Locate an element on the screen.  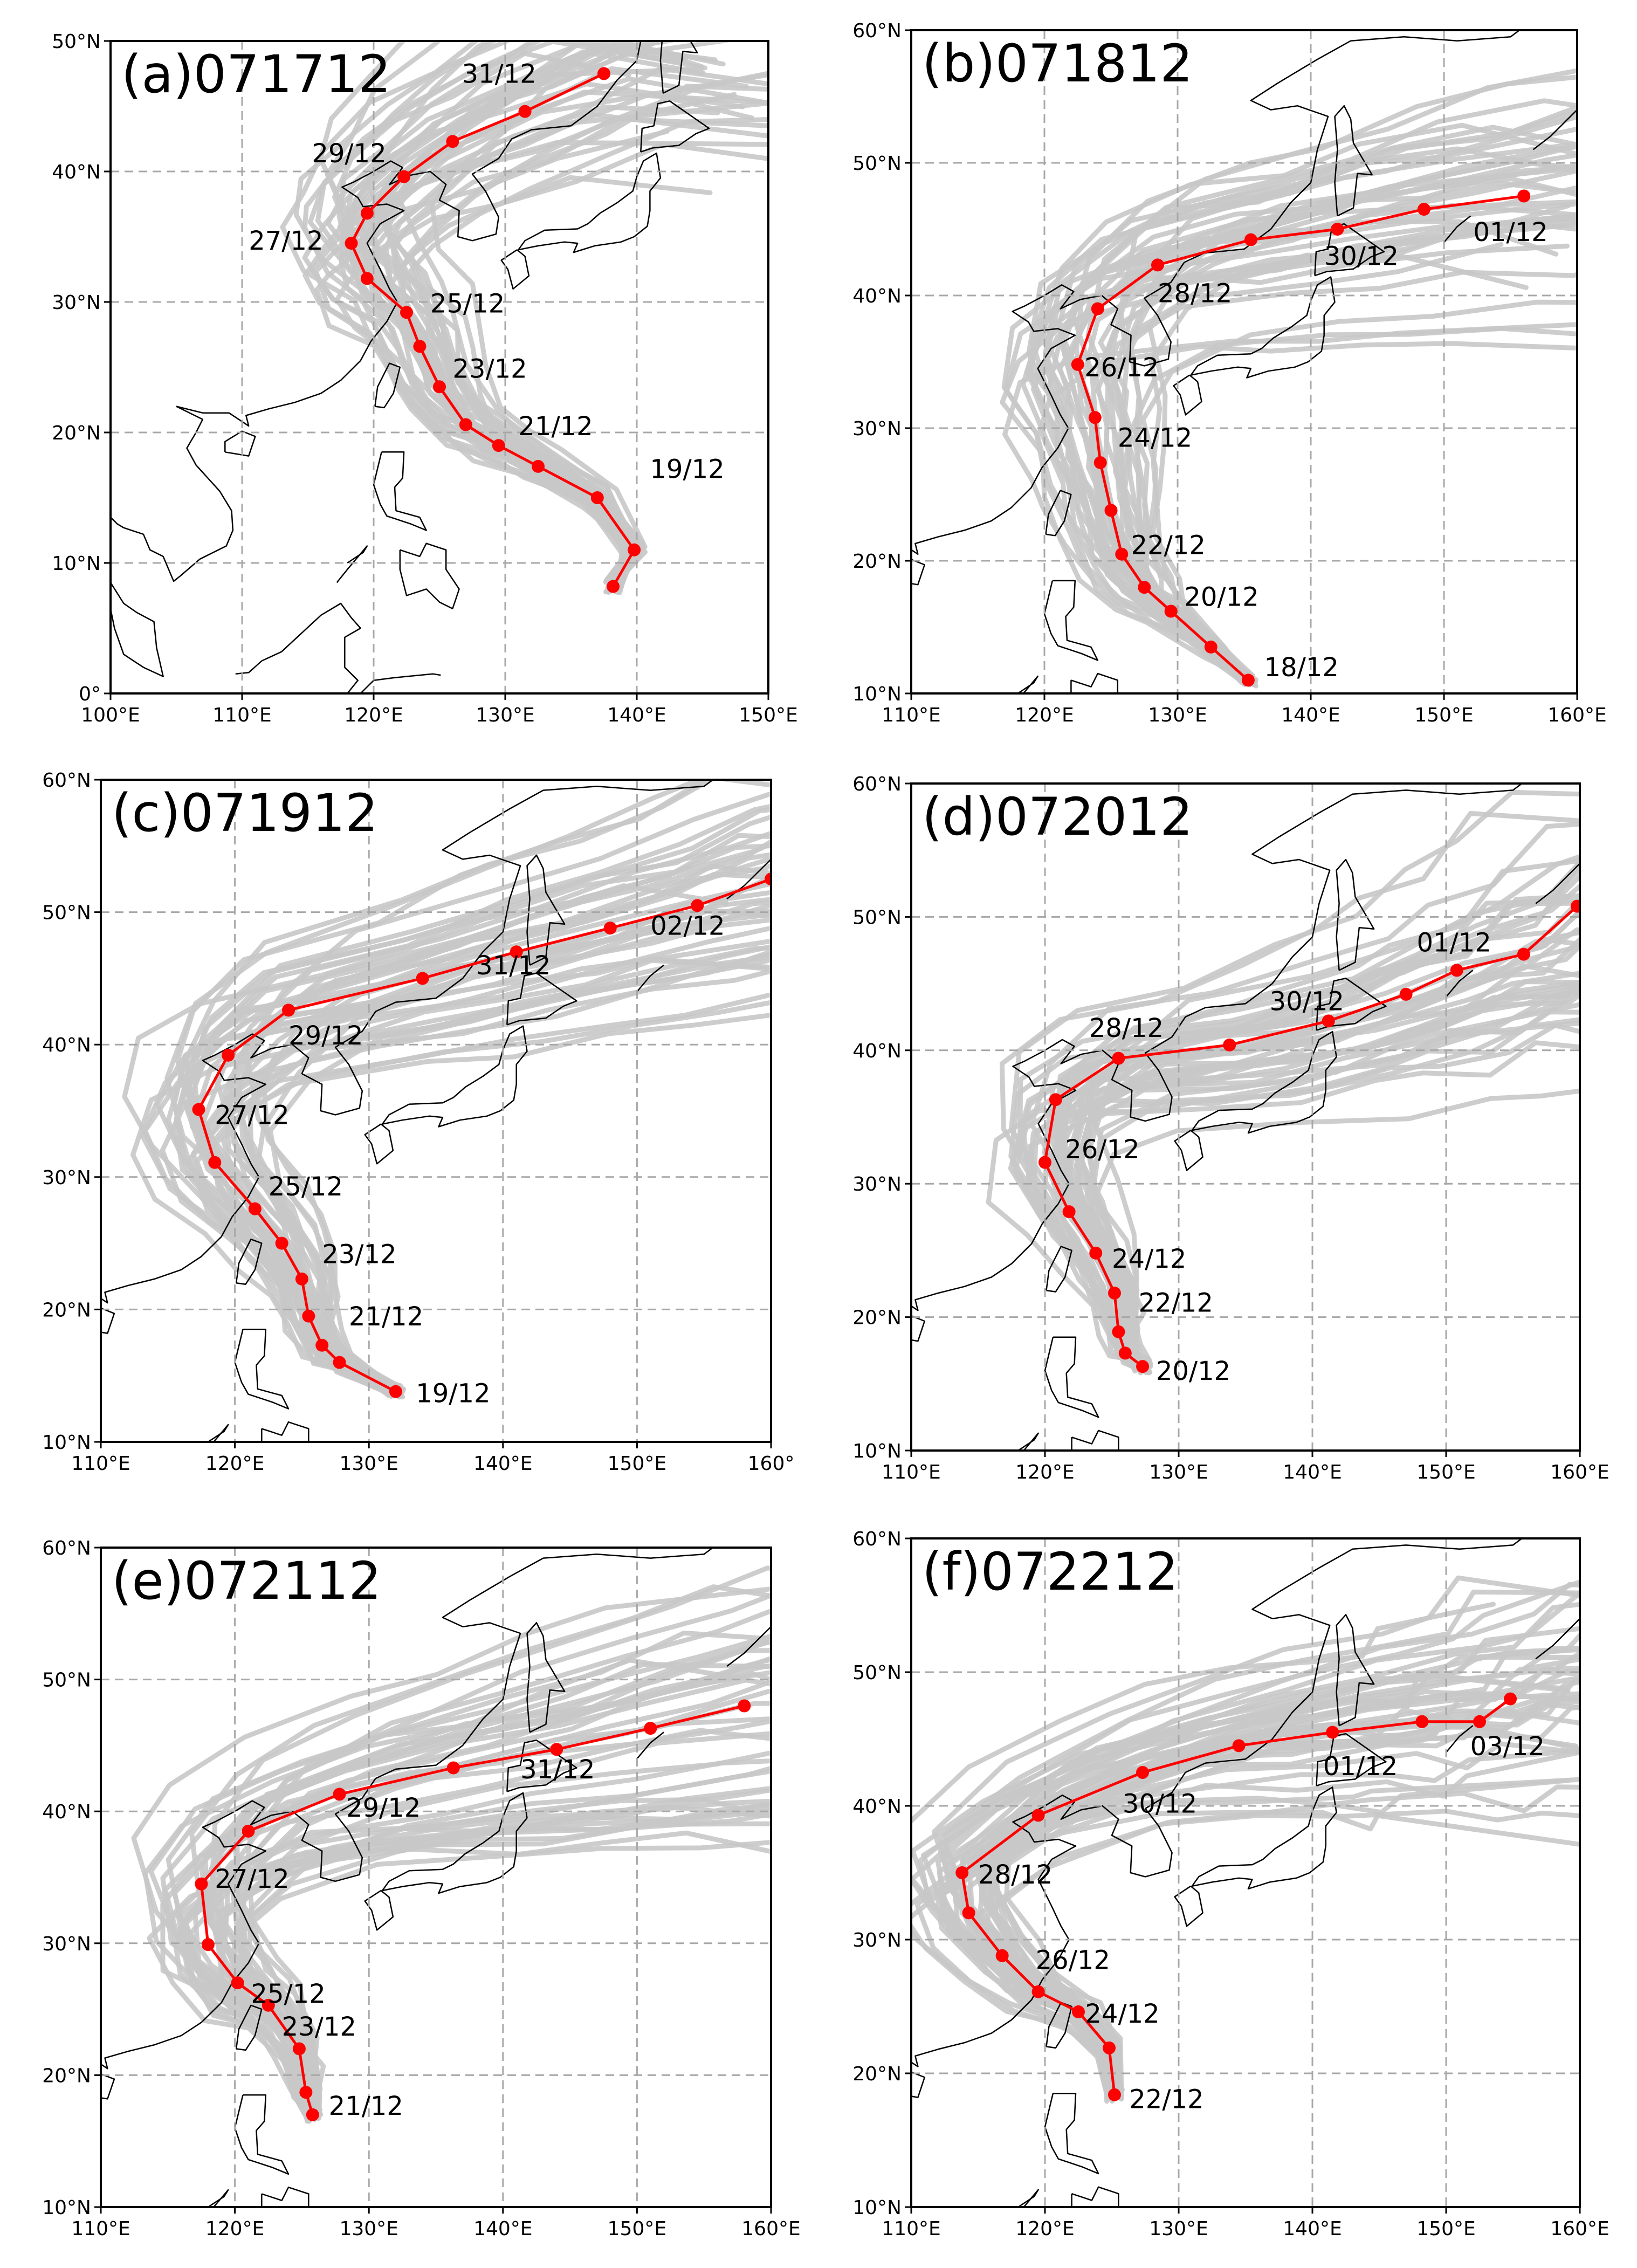
date-label: 01/12 is located at coordinates (1510, 232).